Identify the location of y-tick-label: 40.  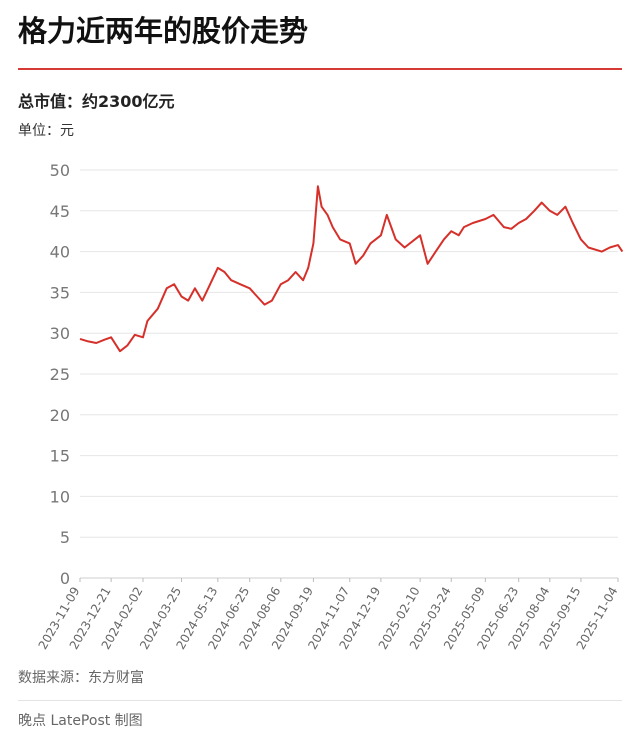
(60, 252).